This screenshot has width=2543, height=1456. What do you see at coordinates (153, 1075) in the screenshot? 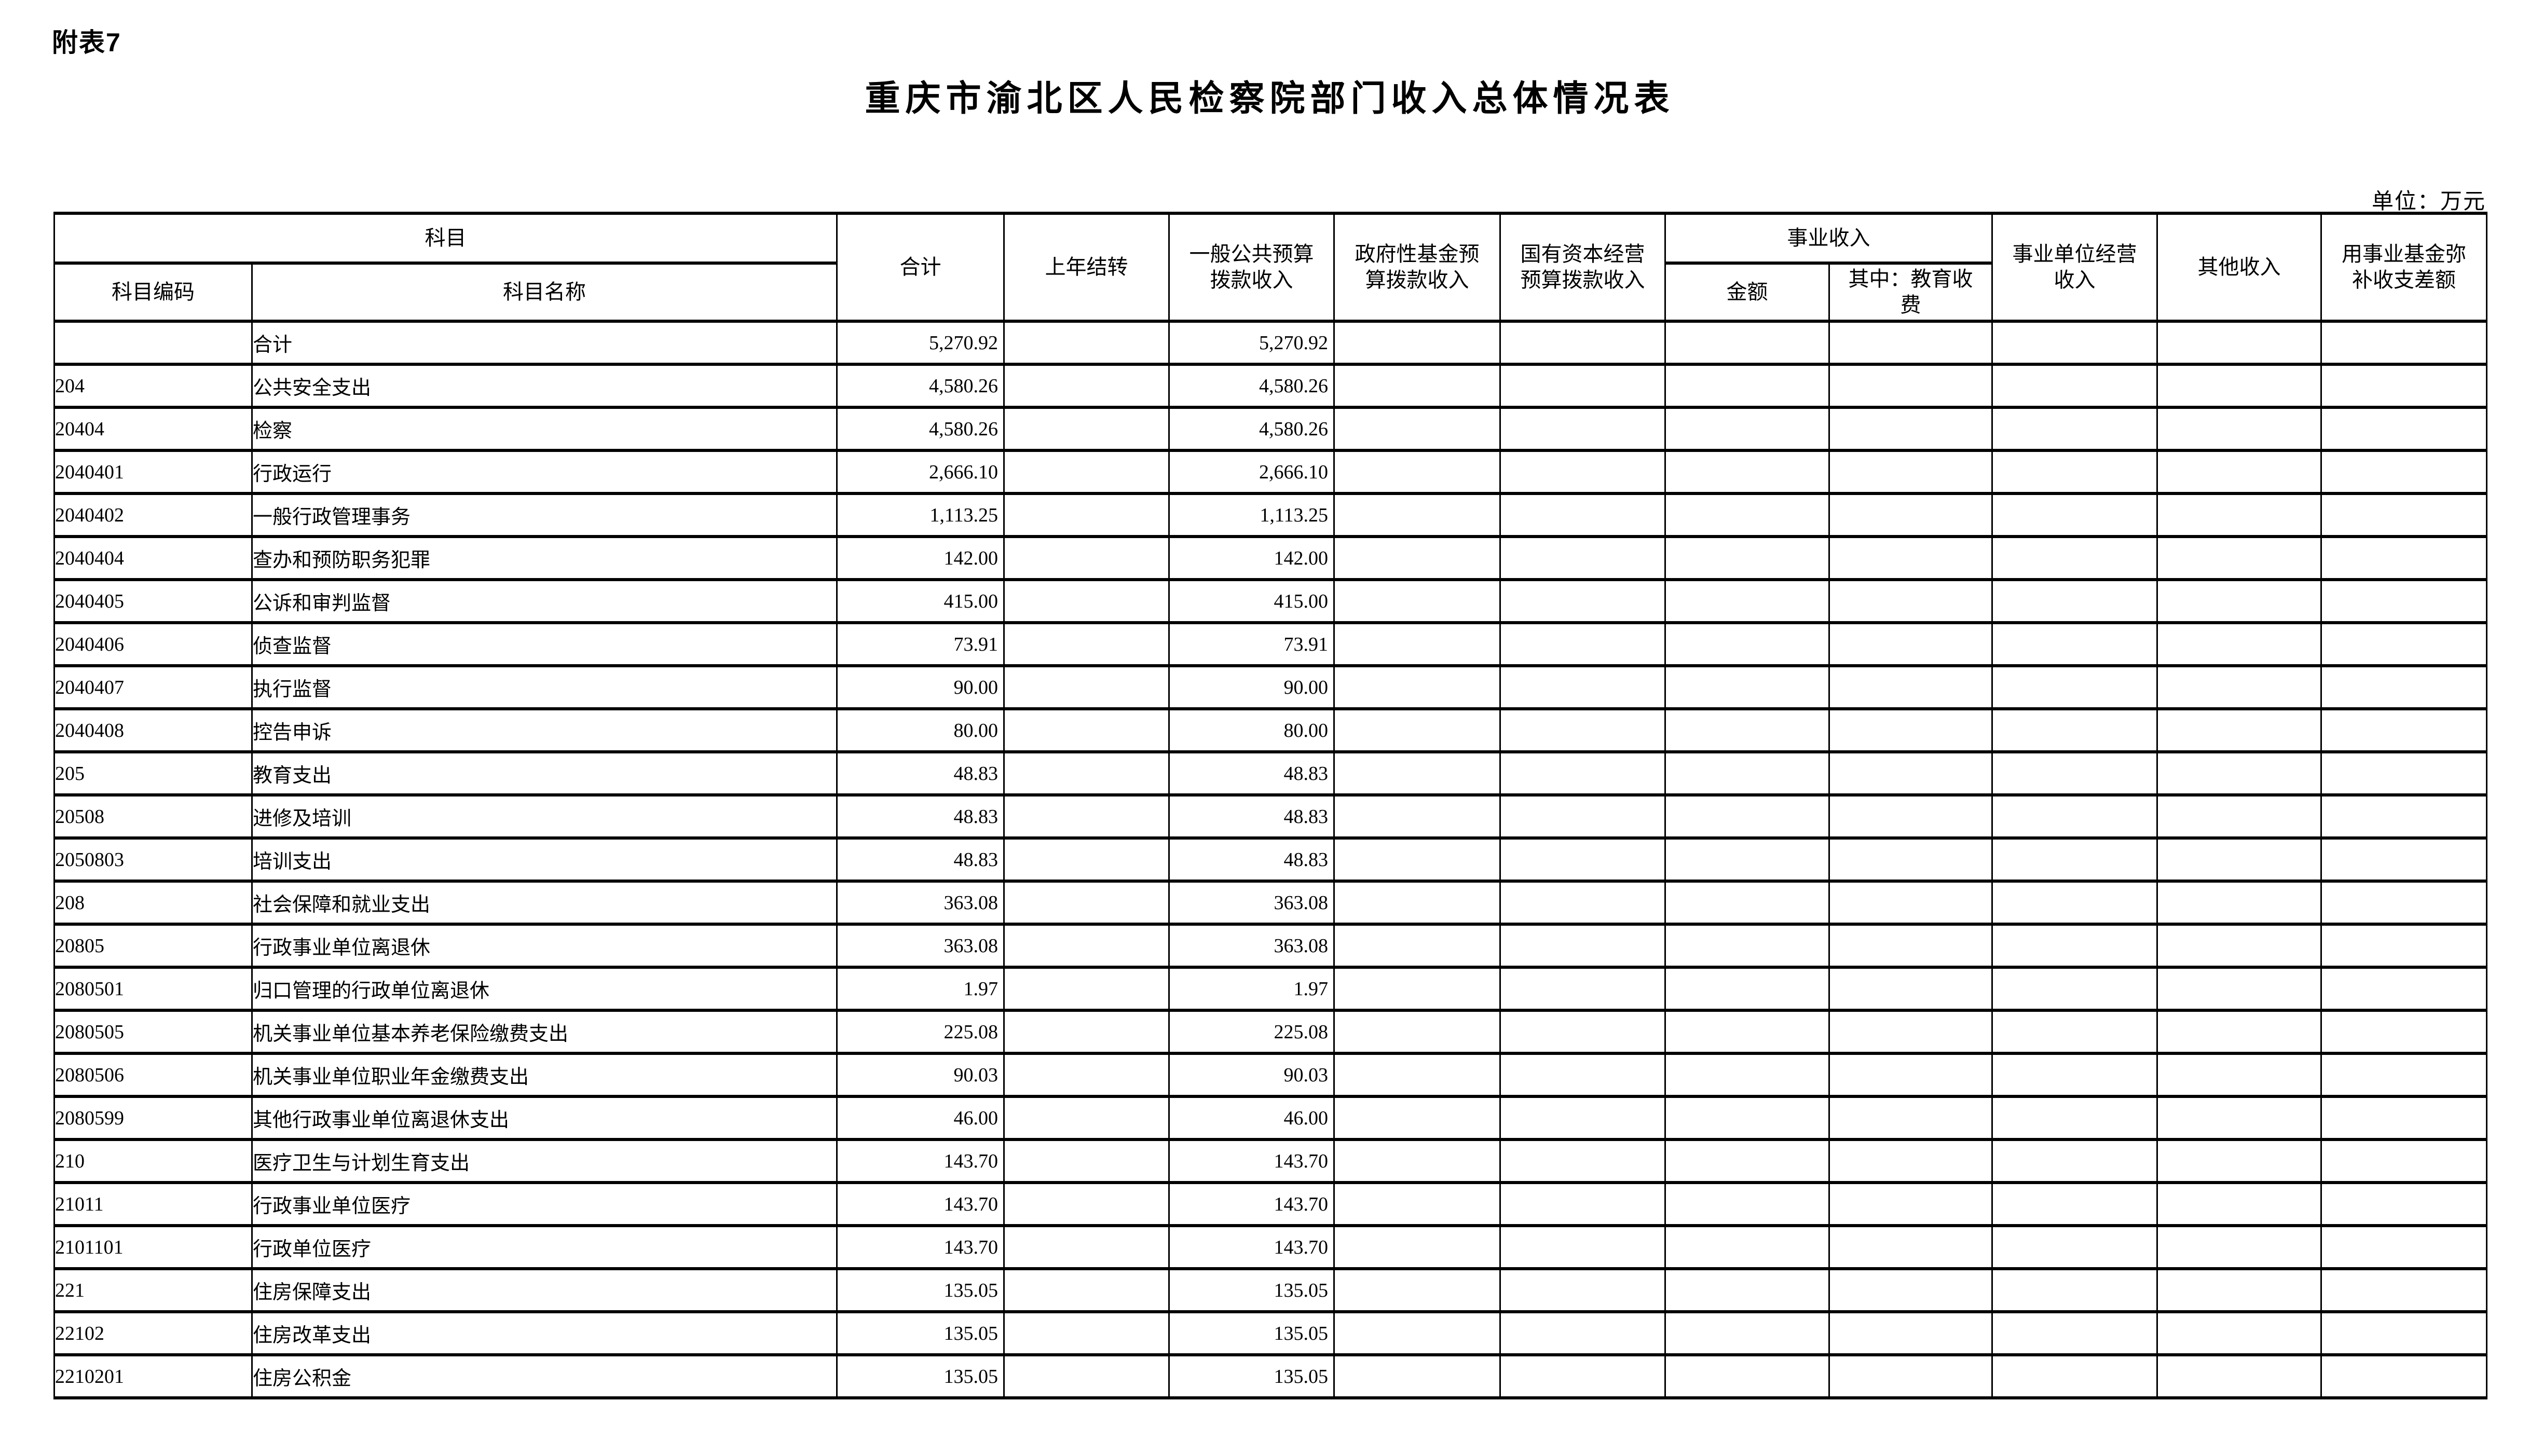
I see `subject-code-cell: 2080506` at bounding box center [153, 1075].